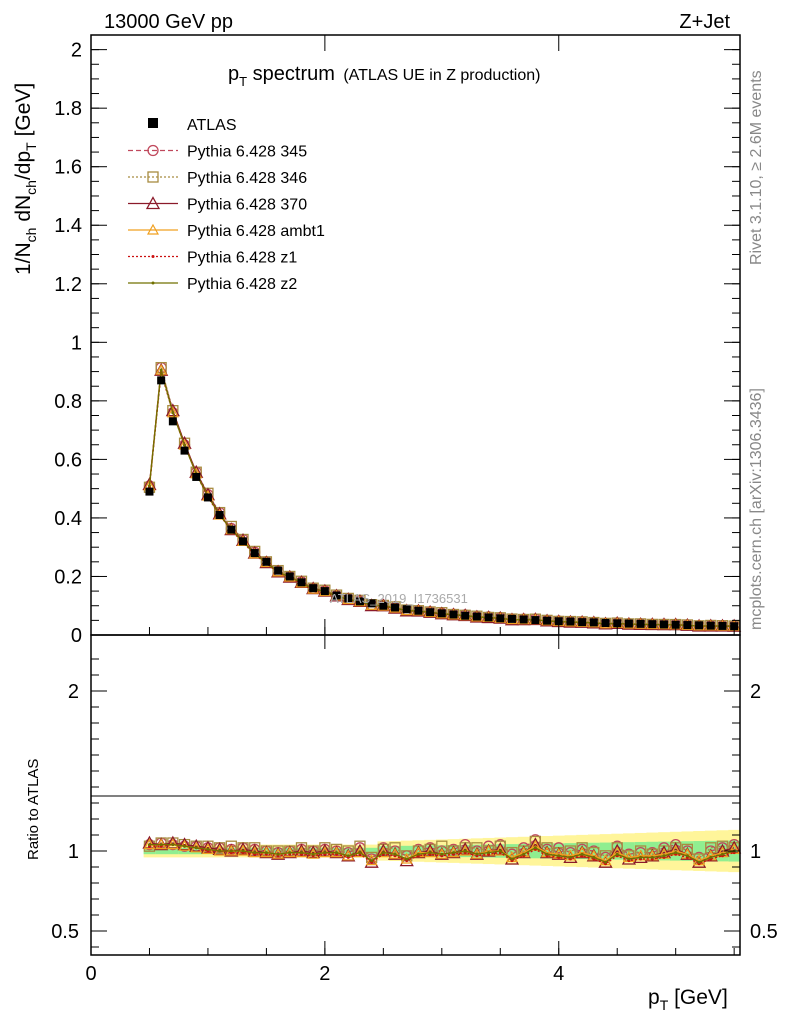 The image size is (786, 1024). What do you see at coordinates (233, 74) in the screenshot?
I see `plot-title-main: p` at bounding box center [233, 74].